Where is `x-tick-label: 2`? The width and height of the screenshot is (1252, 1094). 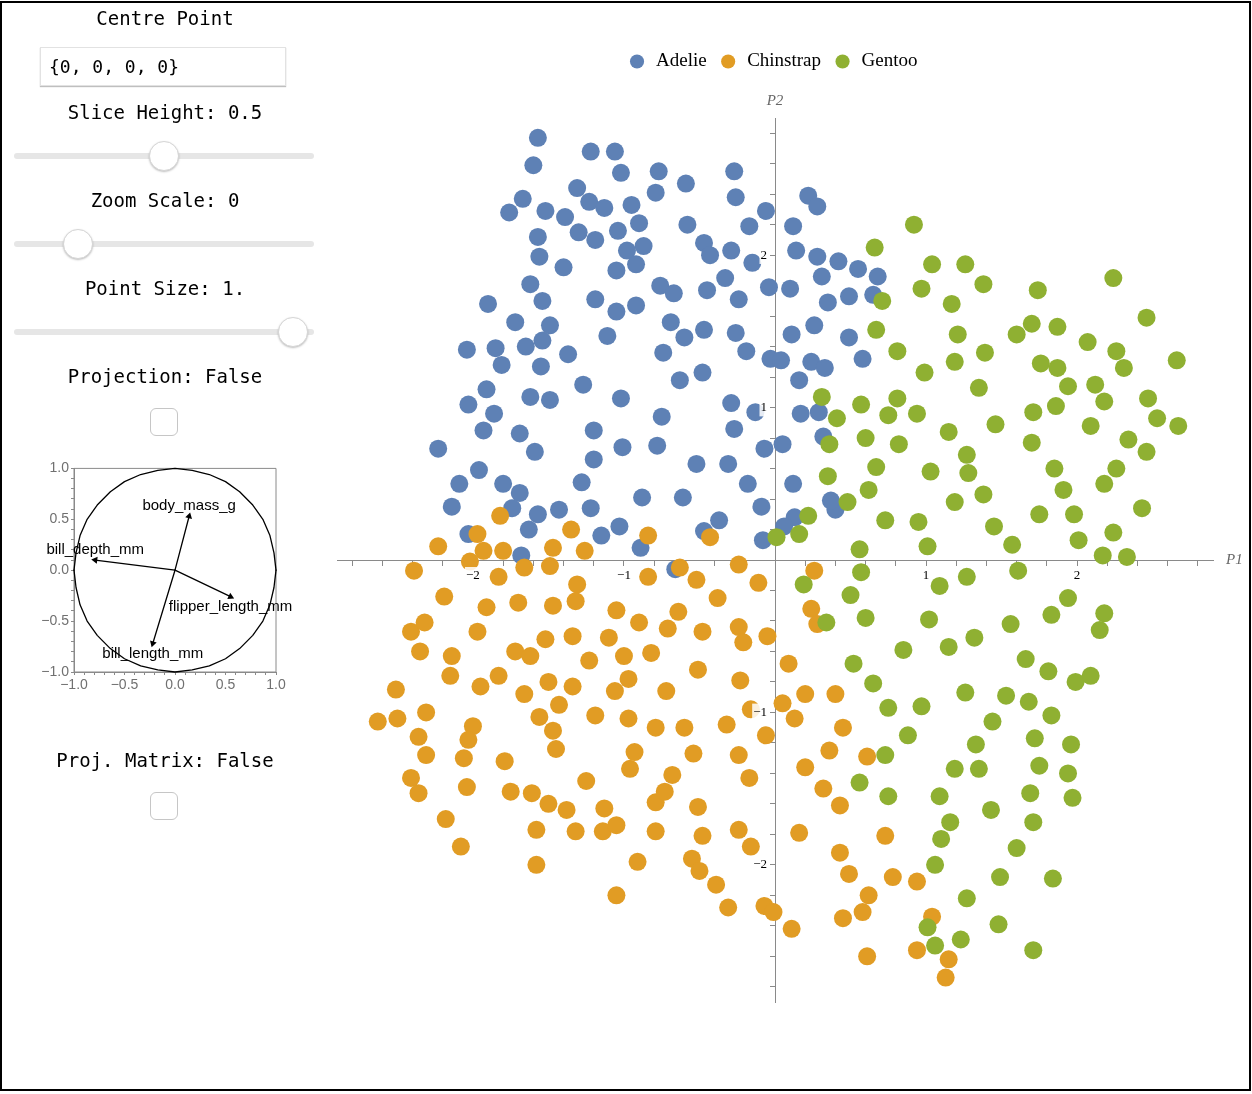 x-tick-label: 2 is located at coordinates (1077, 575).